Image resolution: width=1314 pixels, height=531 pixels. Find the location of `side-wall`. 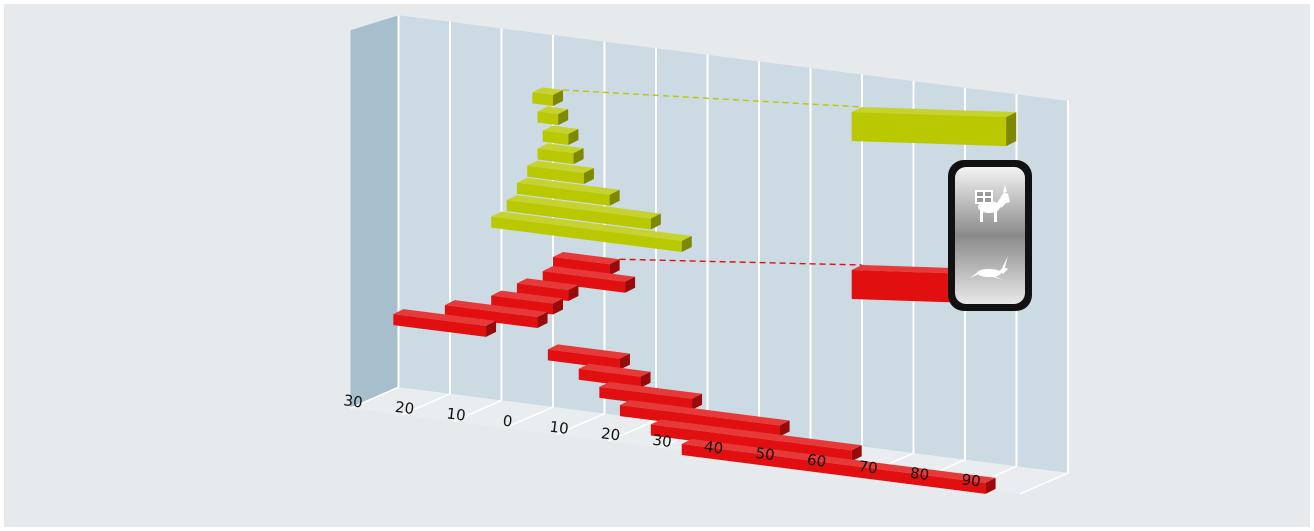

side-wall is located at coordinates (374, 212).